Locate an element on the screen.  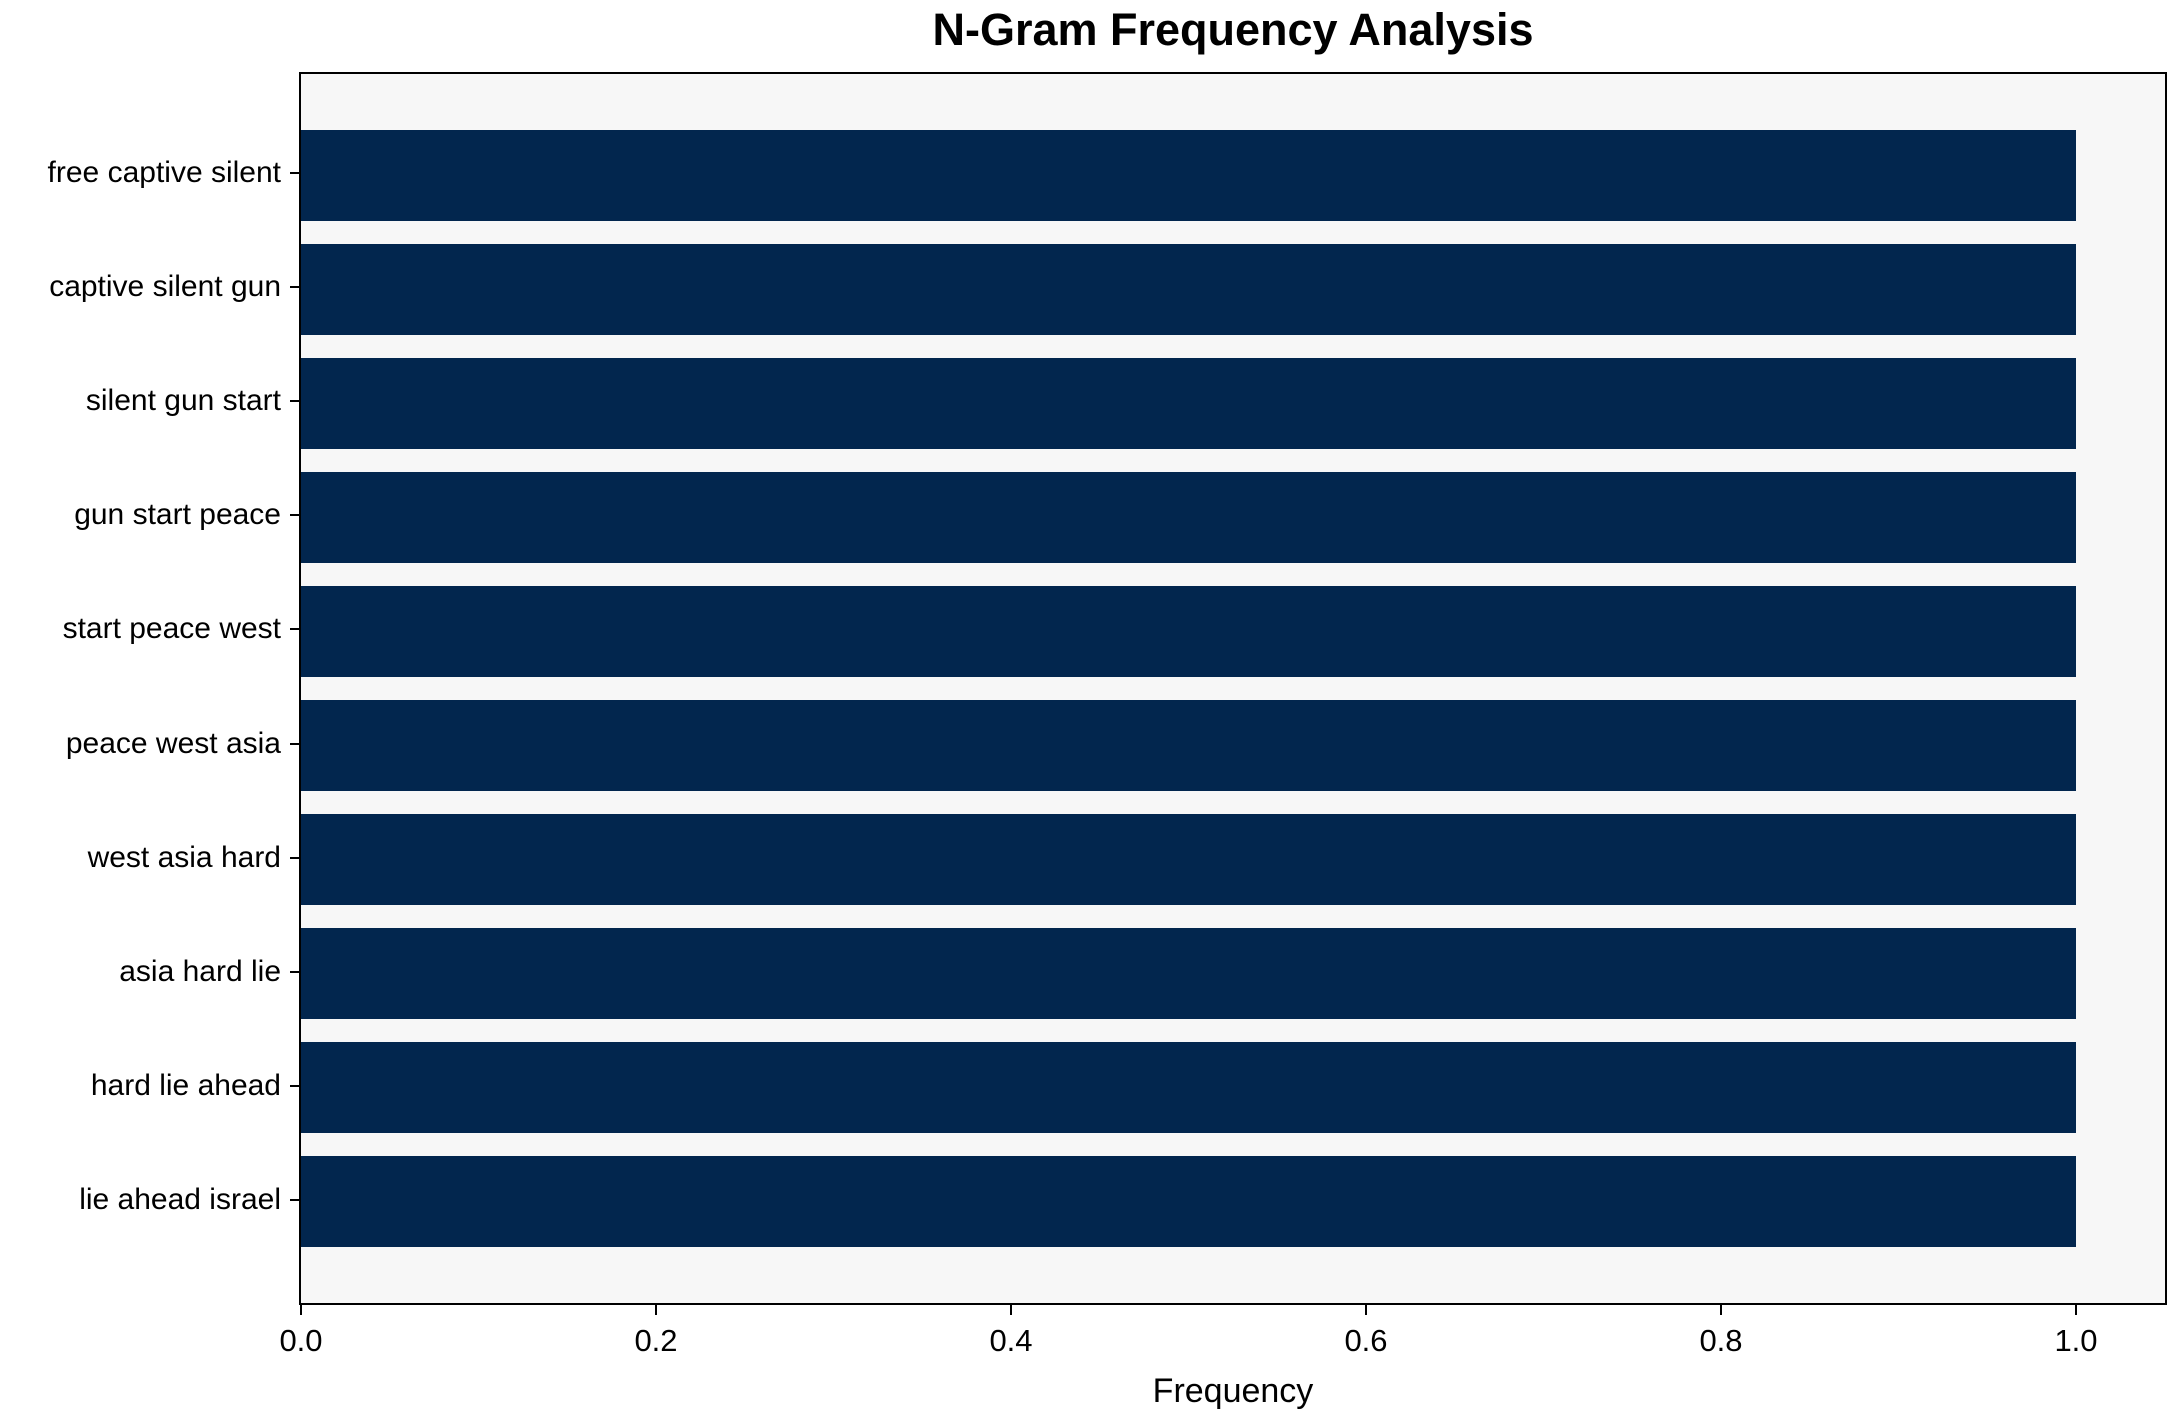
y-tick-label: hard lie ahead is located at coordinates (185, 1085).